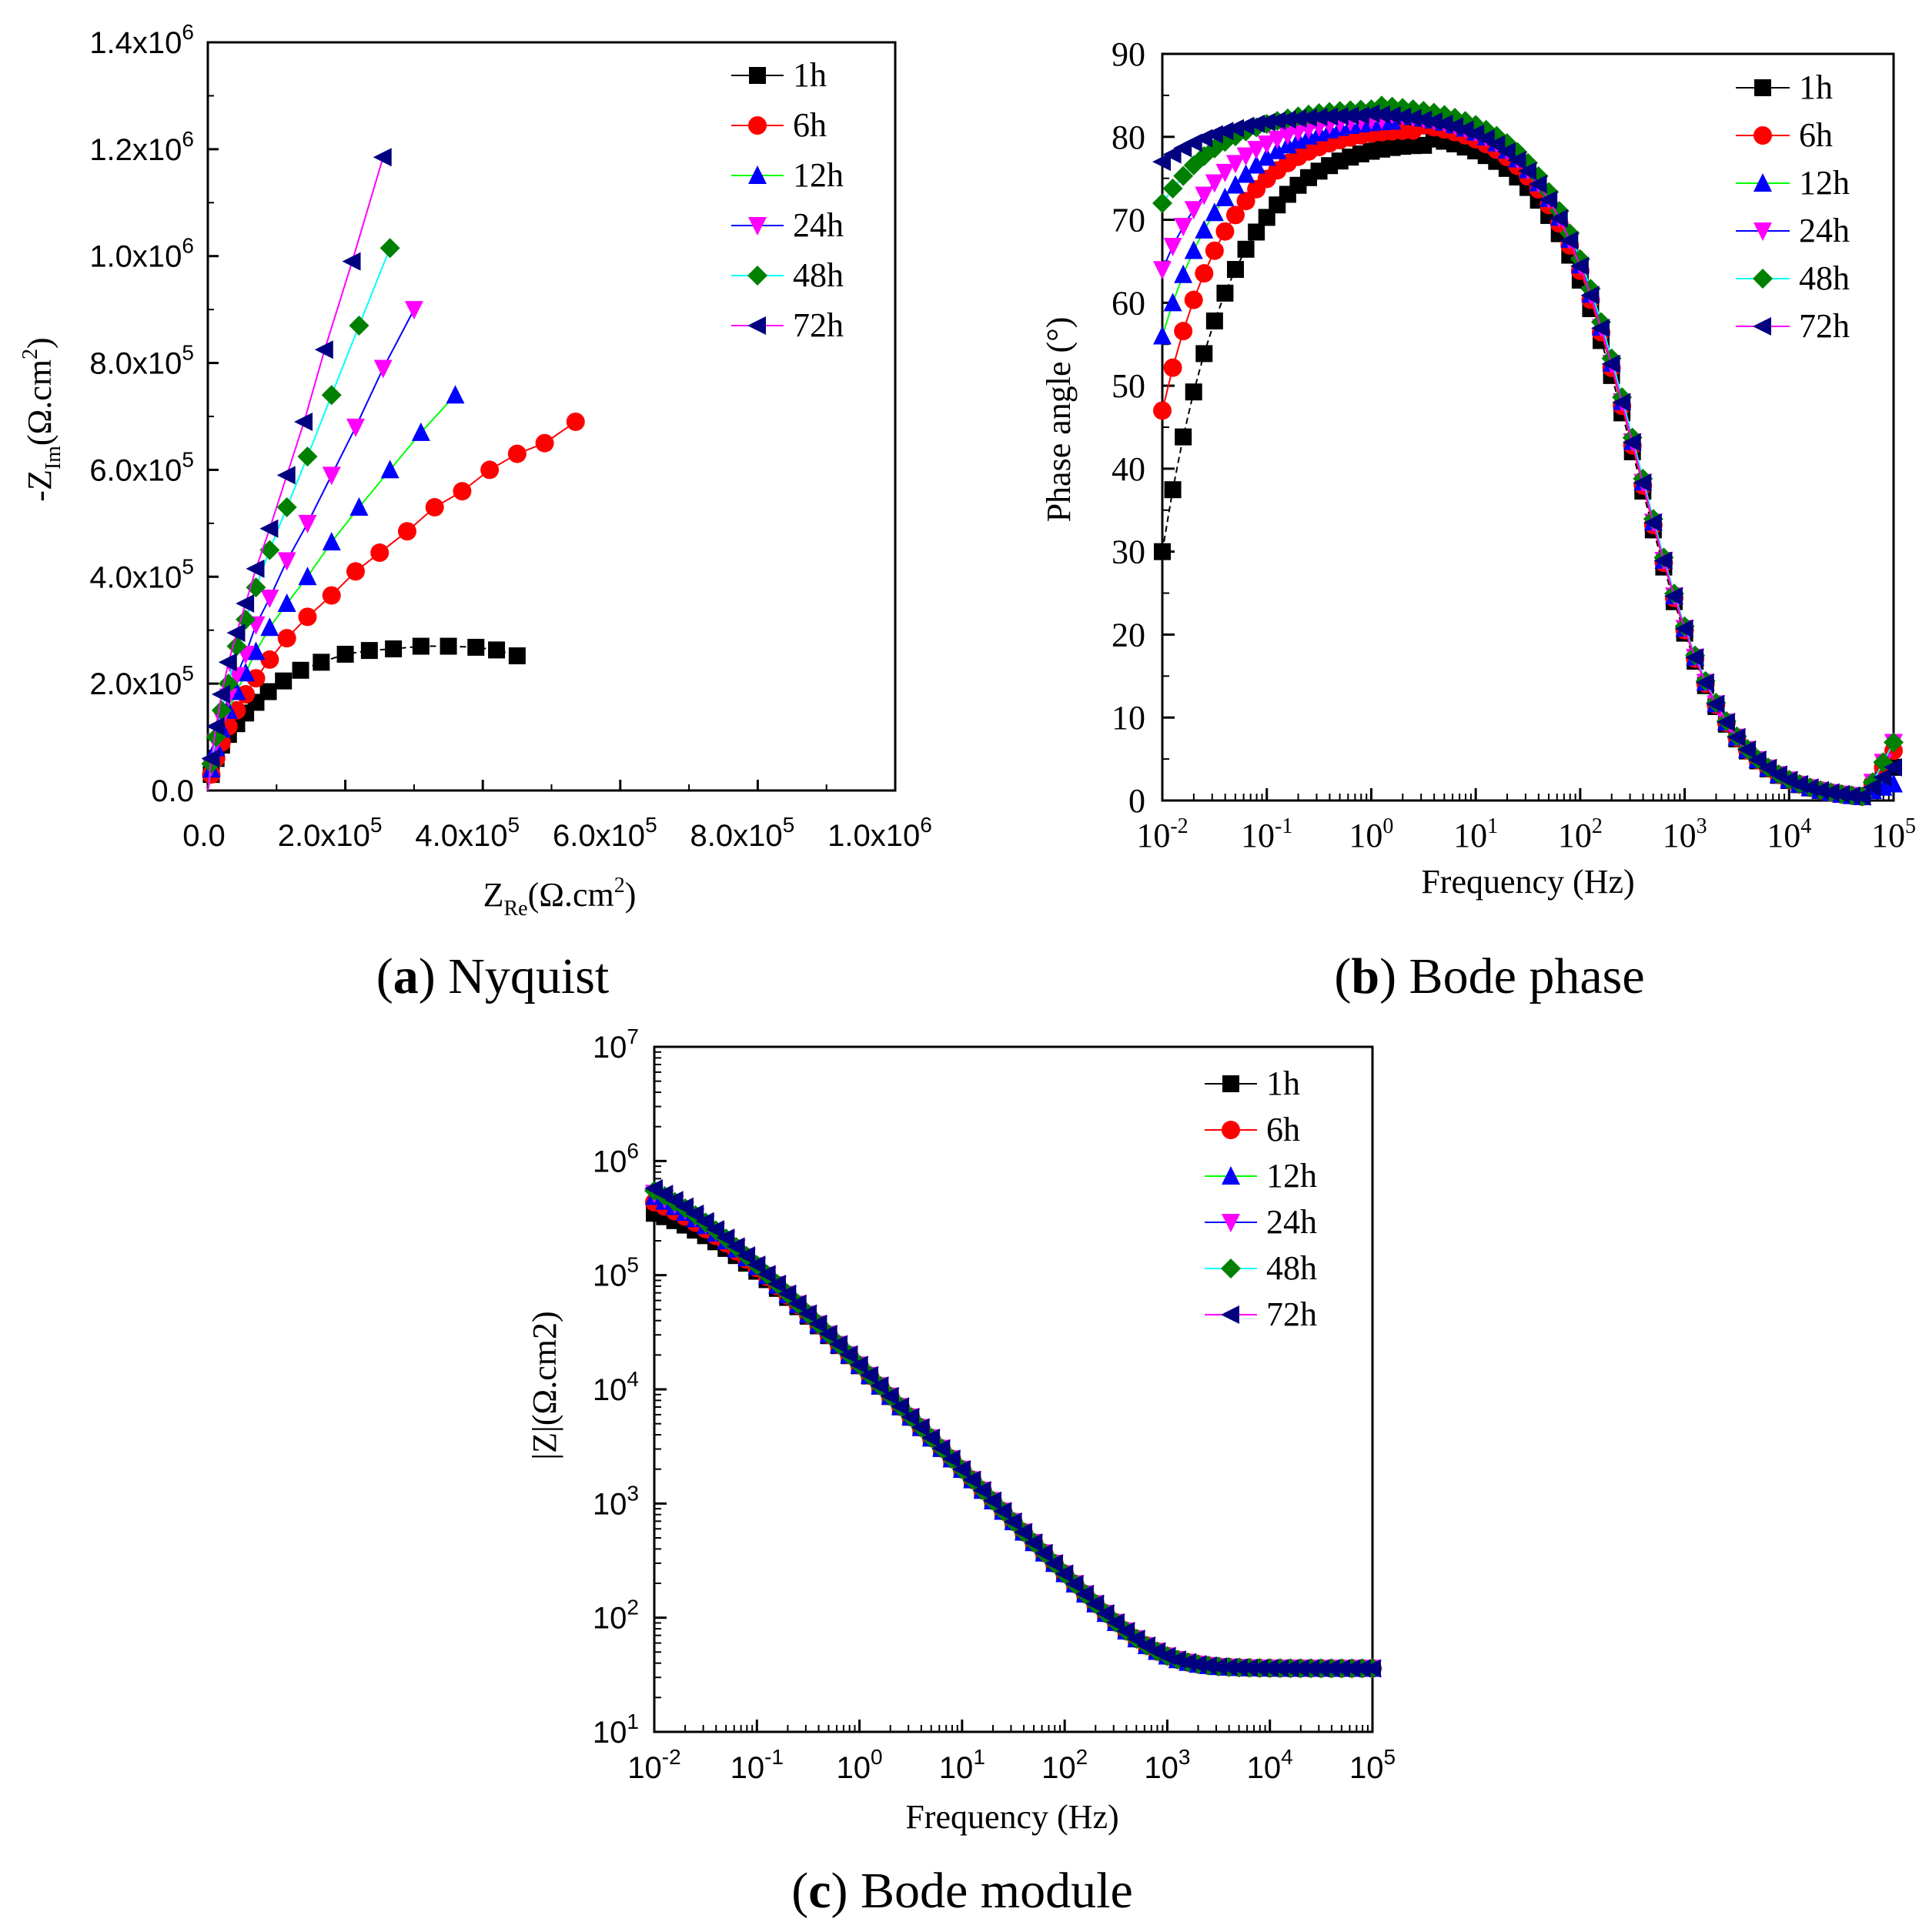 The height and width of the screenshot is (1932, 1929). Describe the element at coordinates (653, 1765) in the screenshot. I see `x-tick-label: 10⁻²` at that location.